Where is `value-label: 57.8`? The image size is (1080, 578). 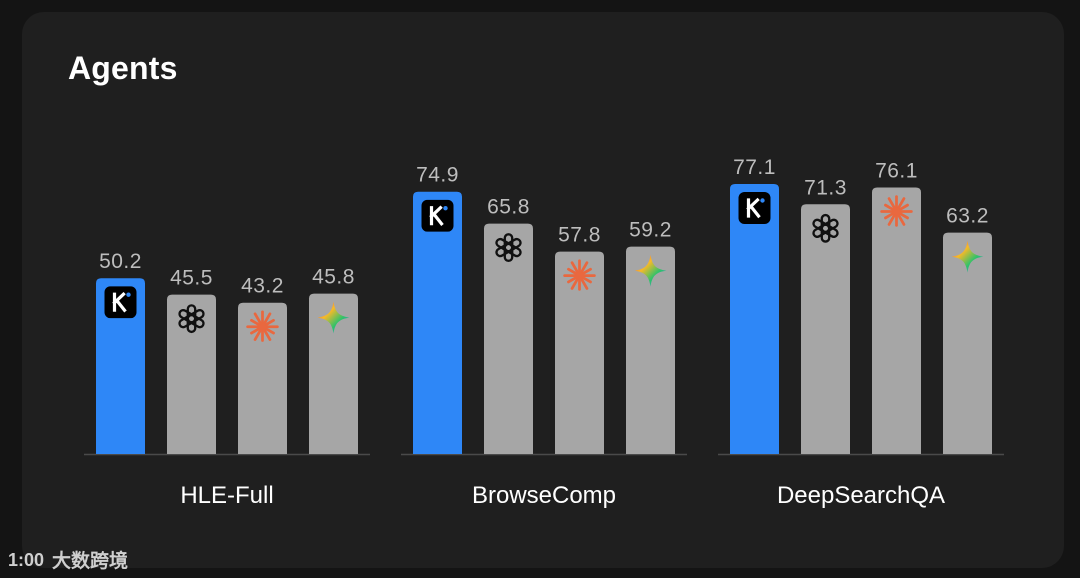 value-label: 57.8 is located at coordinates (579, 235).